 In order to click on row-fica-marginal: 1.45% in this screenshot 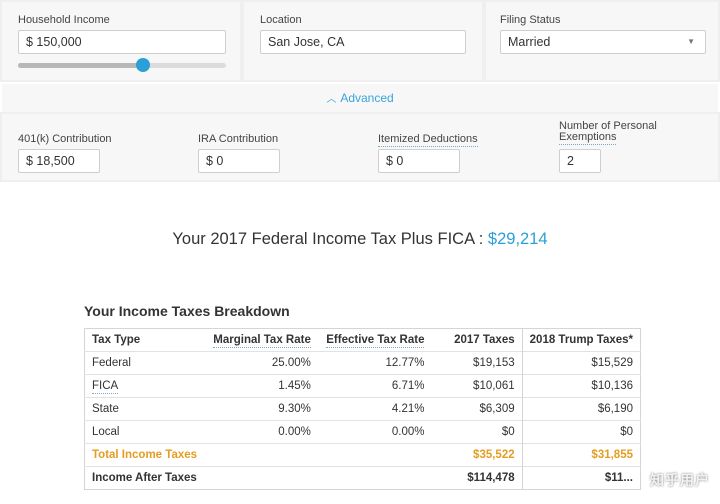, I will do `click(261, 386)`.